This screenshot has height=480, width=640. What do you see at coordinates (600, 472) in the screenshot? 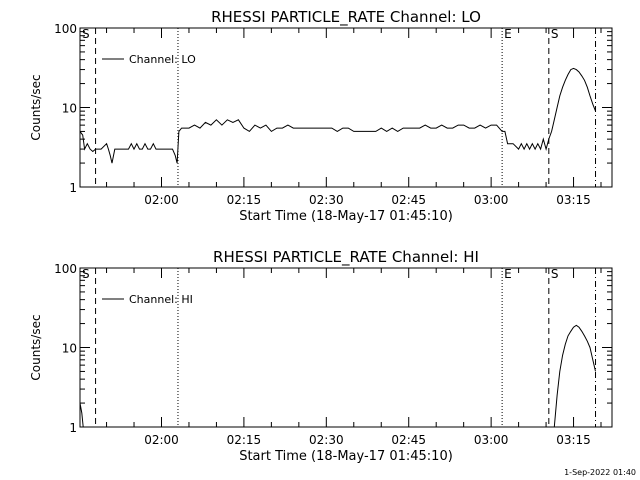
I see `footer-date: 1-Sep-2022 01:40` at bounding box center [600, 472].